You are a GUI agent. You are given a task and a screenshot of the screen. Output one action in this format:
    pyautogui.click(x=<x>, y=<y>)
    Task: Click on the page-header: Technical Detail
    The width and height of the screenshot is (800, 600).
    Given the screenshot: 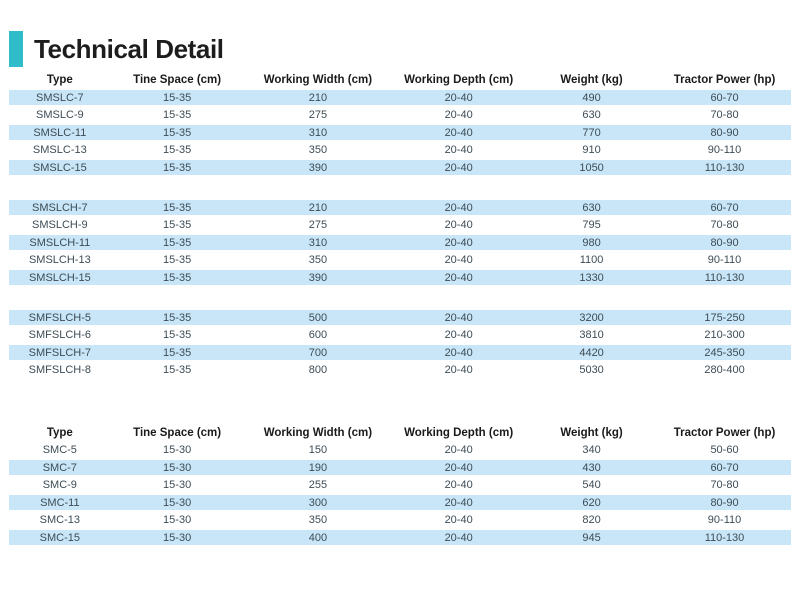 What is the action you would take?
    pyautogui.click(x=400, y=33)
    